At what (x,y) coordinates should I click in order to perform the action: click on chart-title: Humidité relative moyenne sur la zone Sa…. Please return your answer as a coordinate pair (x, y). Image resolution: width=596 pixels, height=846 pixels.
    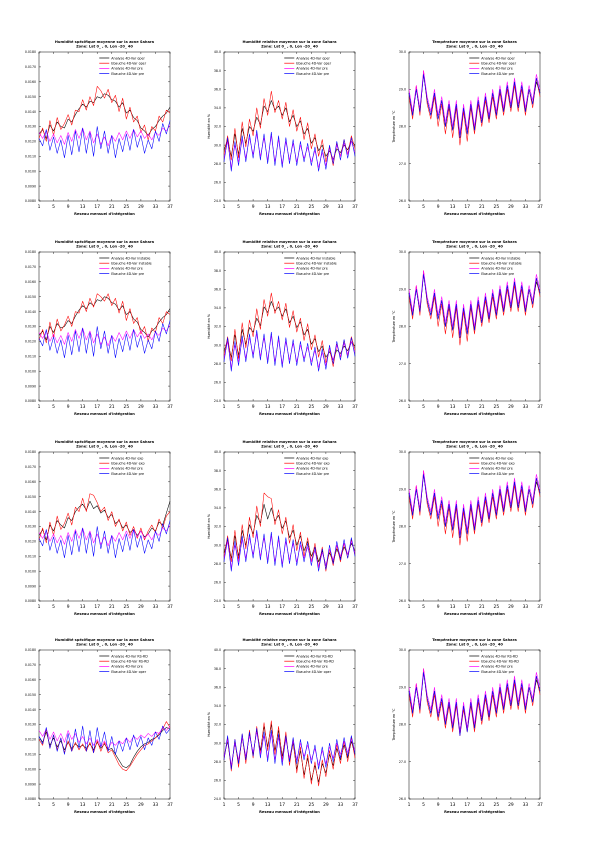
    Looking at the image, I should click on (289, 640).